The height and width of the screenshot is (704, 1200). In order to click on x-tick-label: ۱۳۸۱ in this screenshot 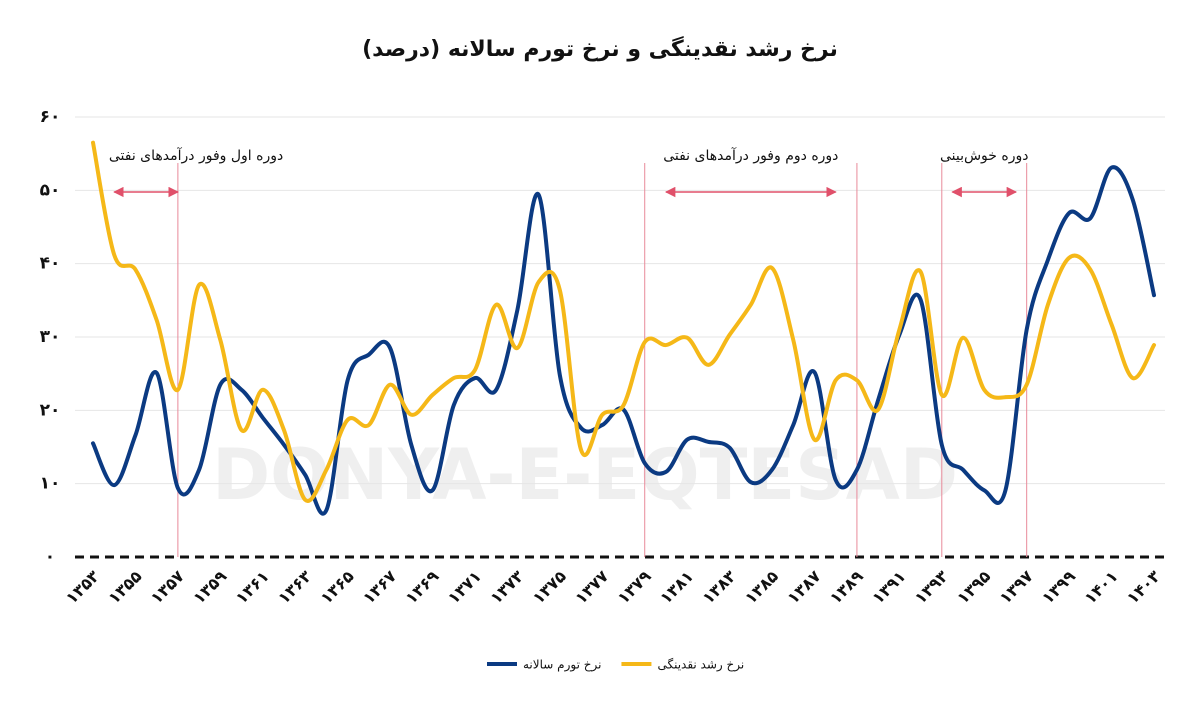, I will do `click(676, 587)`.